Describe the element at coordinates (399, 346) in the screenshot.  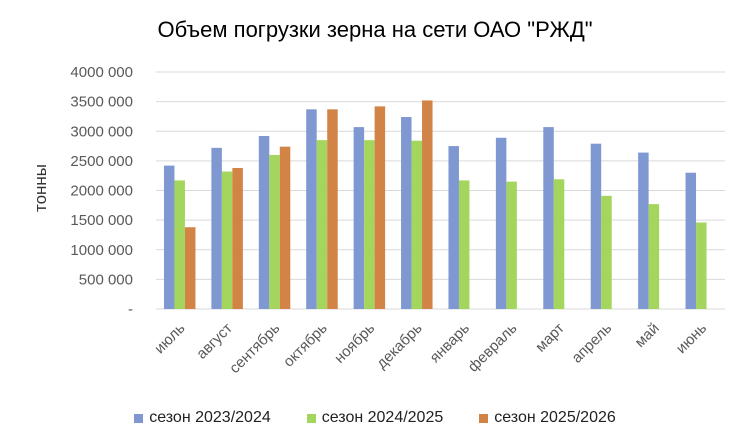
I see `x-tick-label: декабрь` at that location.